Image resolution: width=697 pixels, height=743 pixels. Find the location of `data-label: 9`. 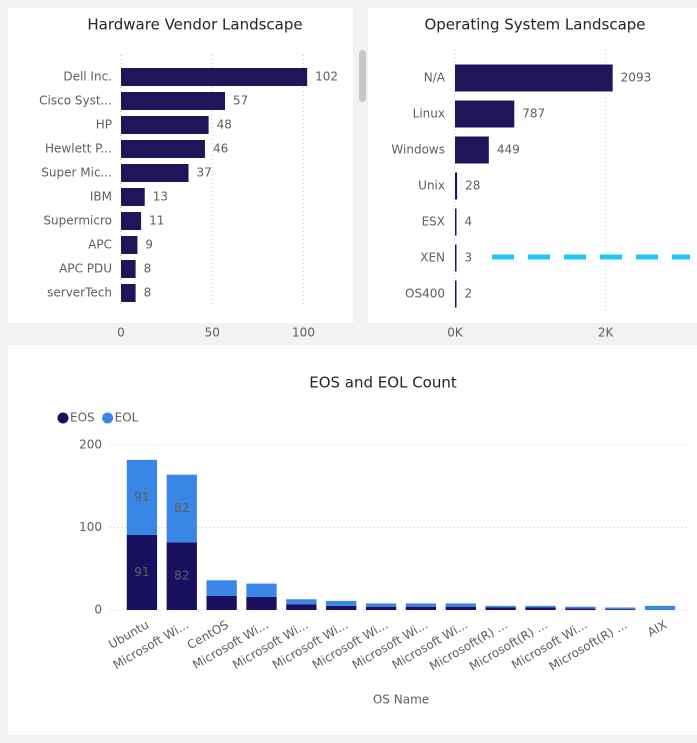

data-label: 9 is located at coordinates (149, 245).